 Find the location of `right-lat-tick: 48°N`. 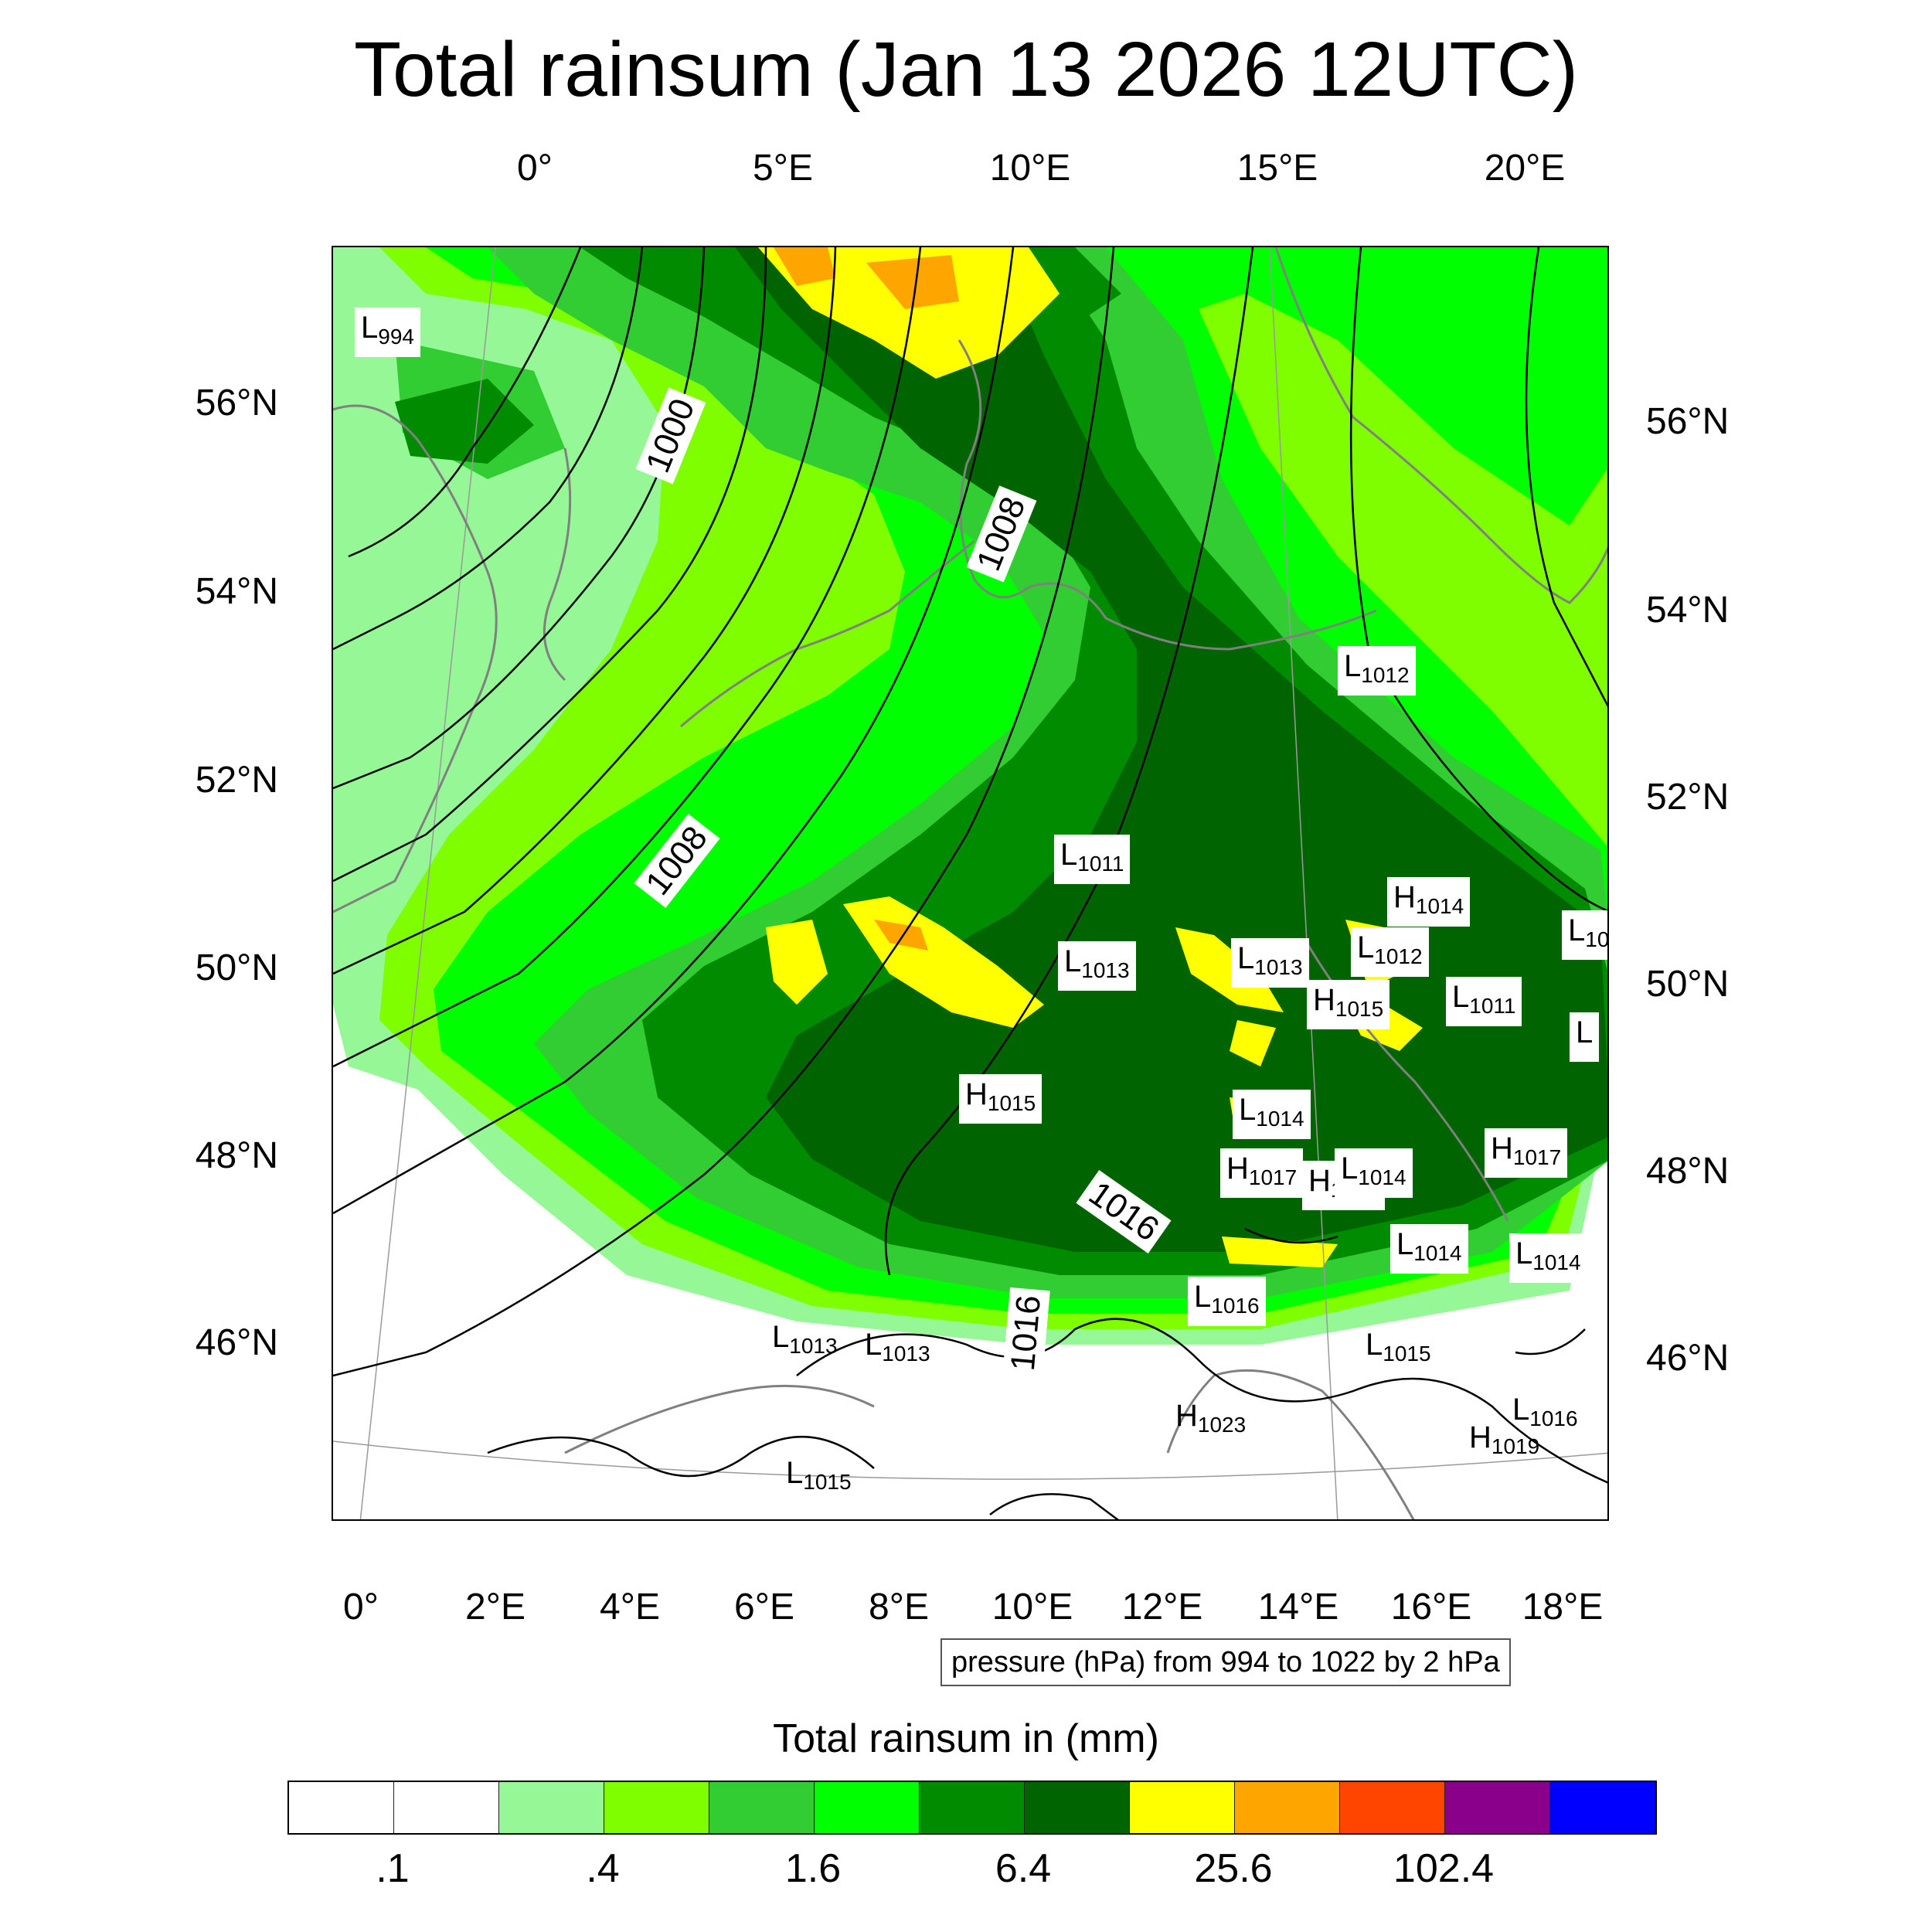

right-lat-tick: 48°N is located at coordinates (1688, 1171).